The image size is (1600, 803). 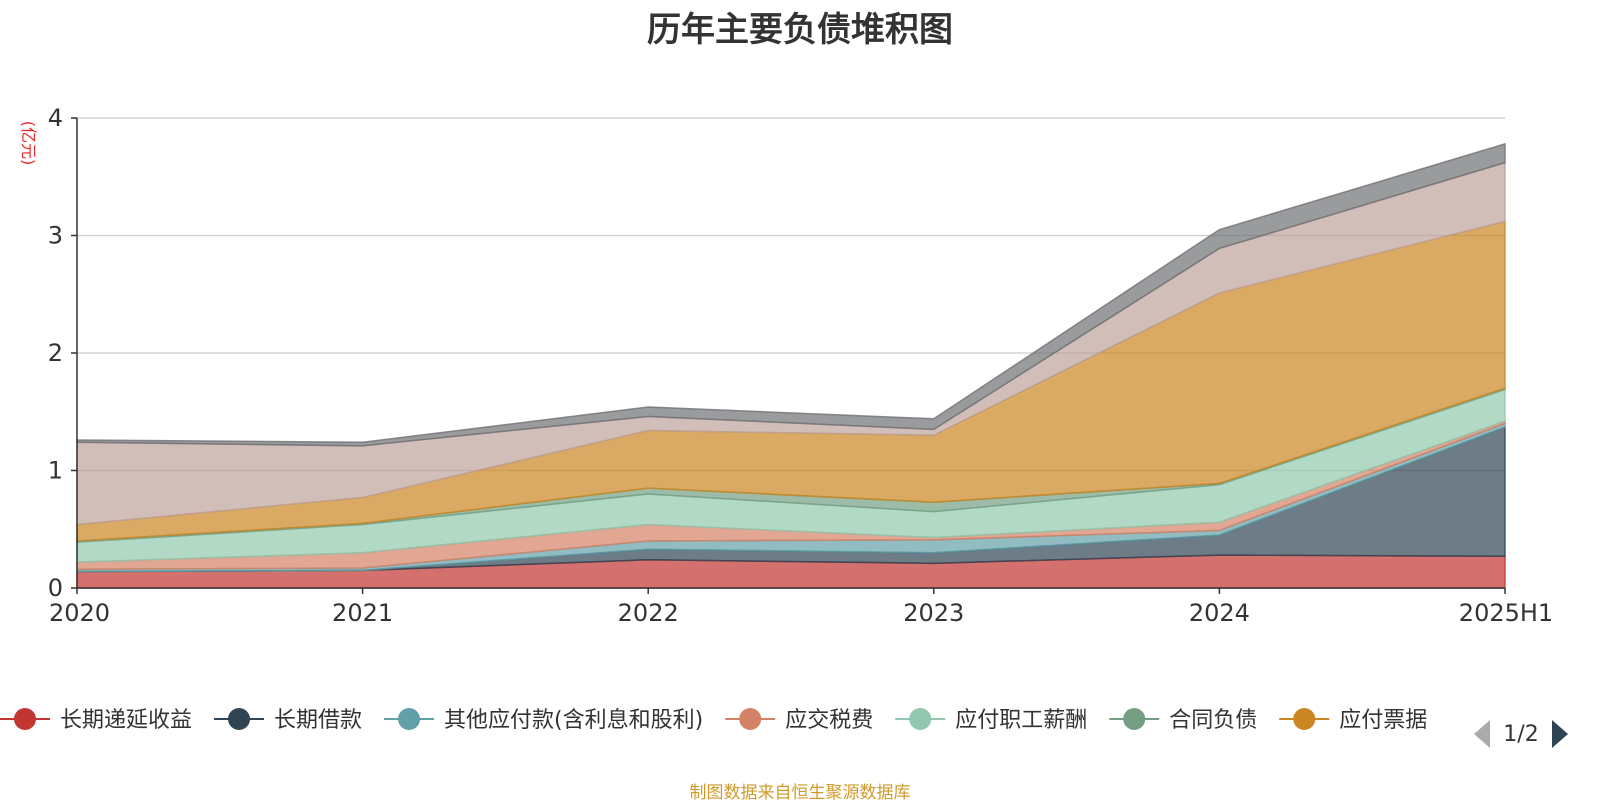 What do you see at coordinates (55, 118) in the screenshot?
I see `y-tick-label-4: 4` at bounding box center [55, 118].